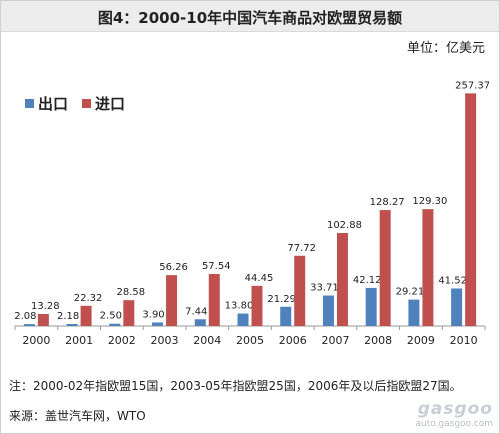  I want to click on x-tick-label: 2009, so click(421, 340).